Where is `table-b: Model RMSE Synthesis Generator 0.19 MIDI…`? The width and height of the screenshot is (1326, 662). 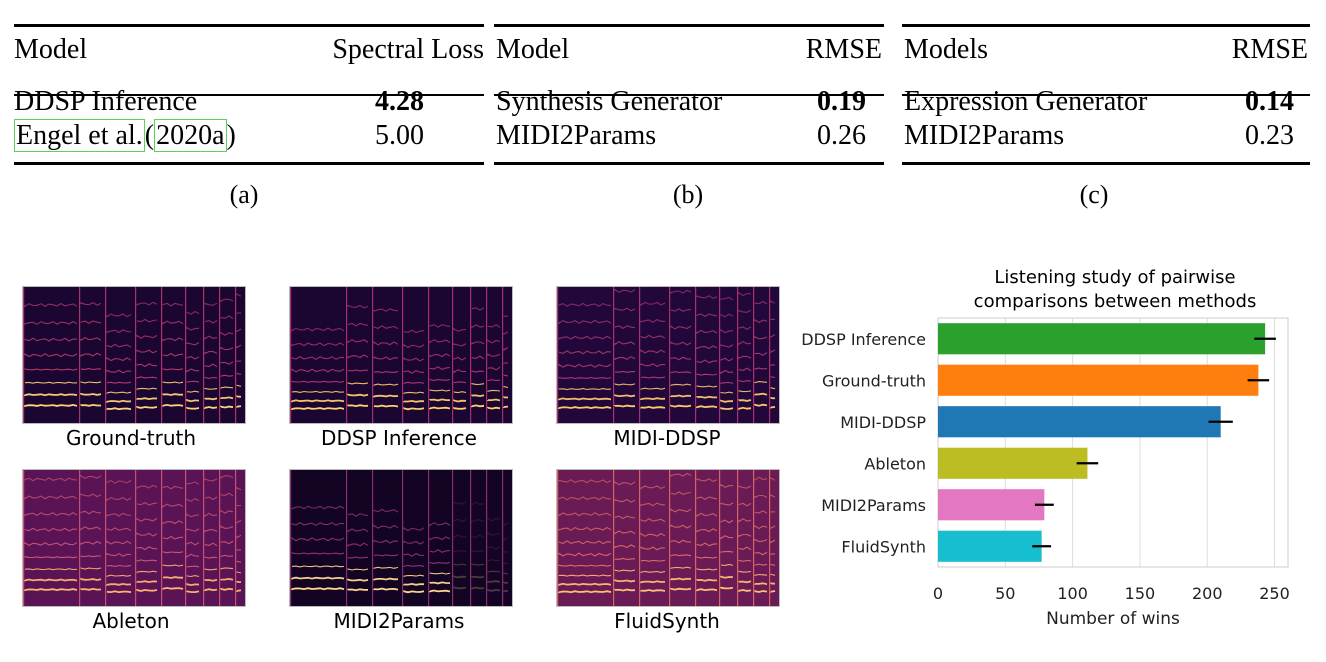 table-b: Model RMSE Synthesis Generator 0.19 MIDI… is located at coordinates (689, 95).